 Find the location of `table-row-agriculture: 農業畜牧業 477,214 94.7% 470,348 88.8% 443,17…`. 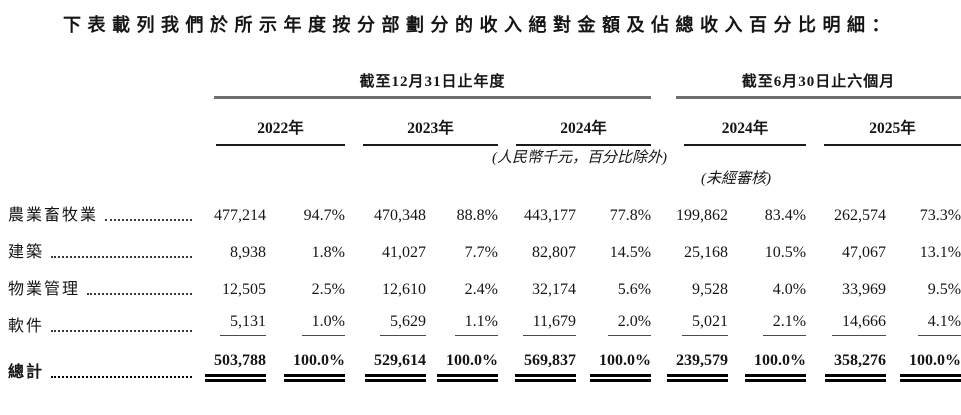

table-row-agriculture: 農業畜牧業 477,214 94.7% 470,348 88.8% 443,17… is located at coordinates (484, 206).